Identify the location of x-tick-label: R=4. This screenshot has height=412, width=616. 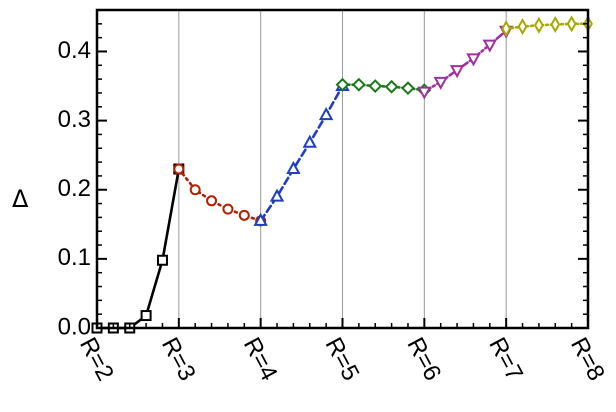
(260, 359).